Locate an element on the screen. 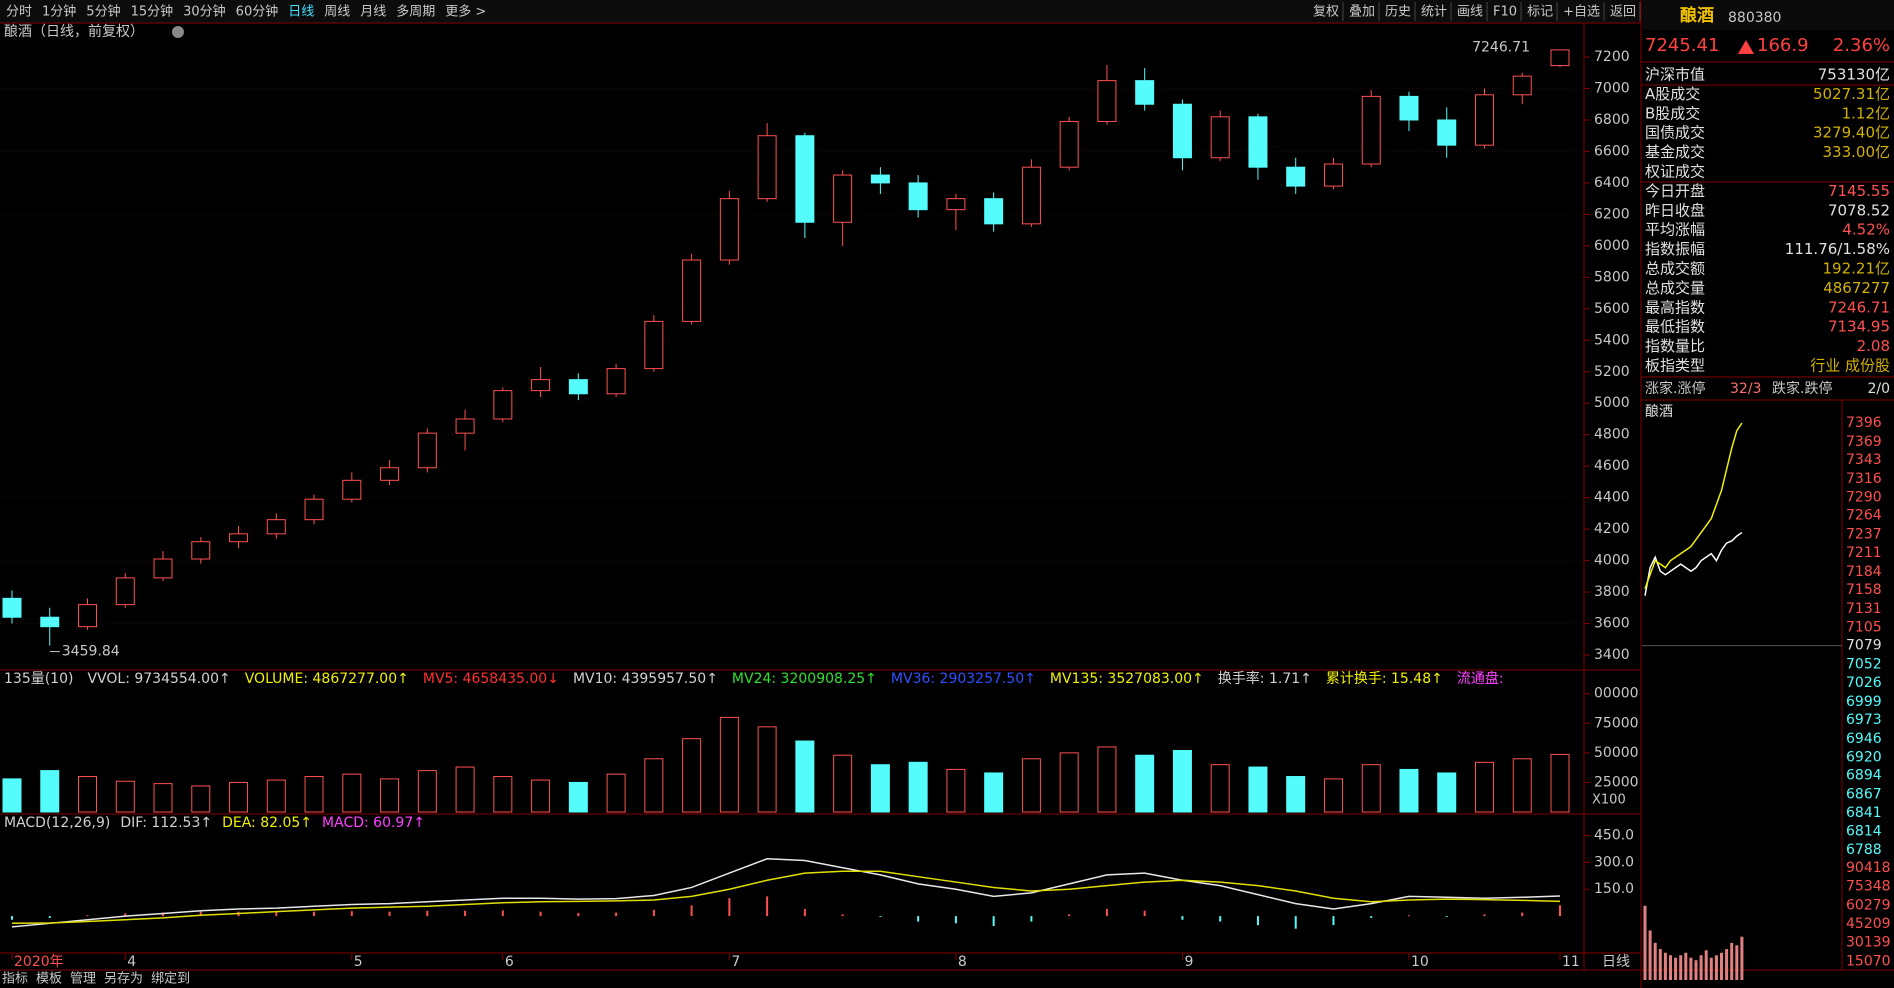  tool-button: 历史 is located at coordinates (1398, 12).